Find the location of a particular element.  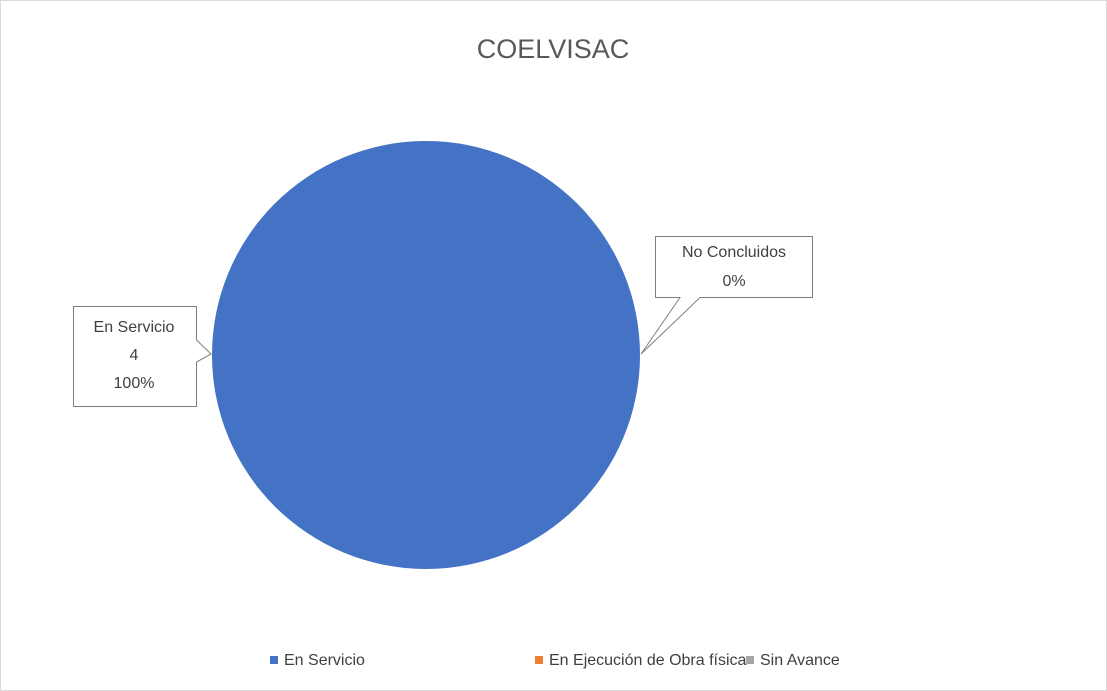

legend-item: Sin Avance is located at coordinates (793, 660).